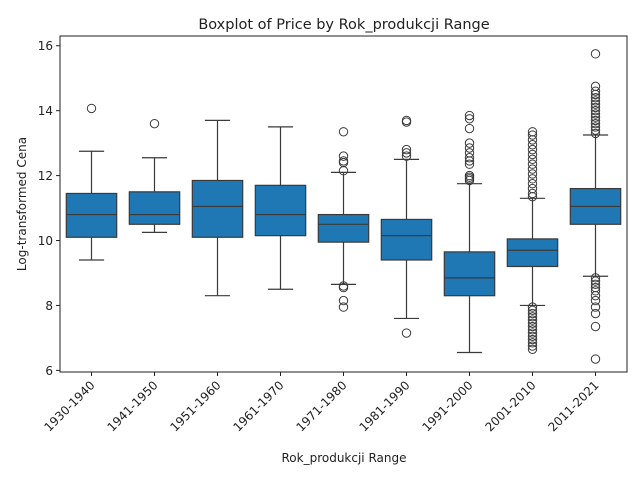 The image size is (640, 480). What do you see at coordinates (258, 406) in the screenshot?
I see `x-tick-label: 1961-1970` at bounding box center [258, 406].